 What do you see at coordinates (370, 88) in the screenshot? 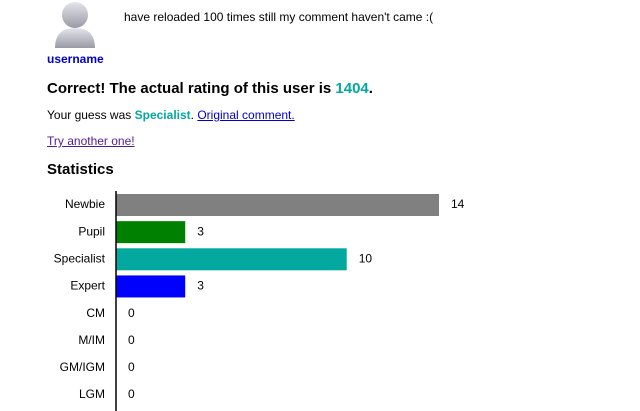
I see `result-suffix: .` at bounding box center [370, 88].